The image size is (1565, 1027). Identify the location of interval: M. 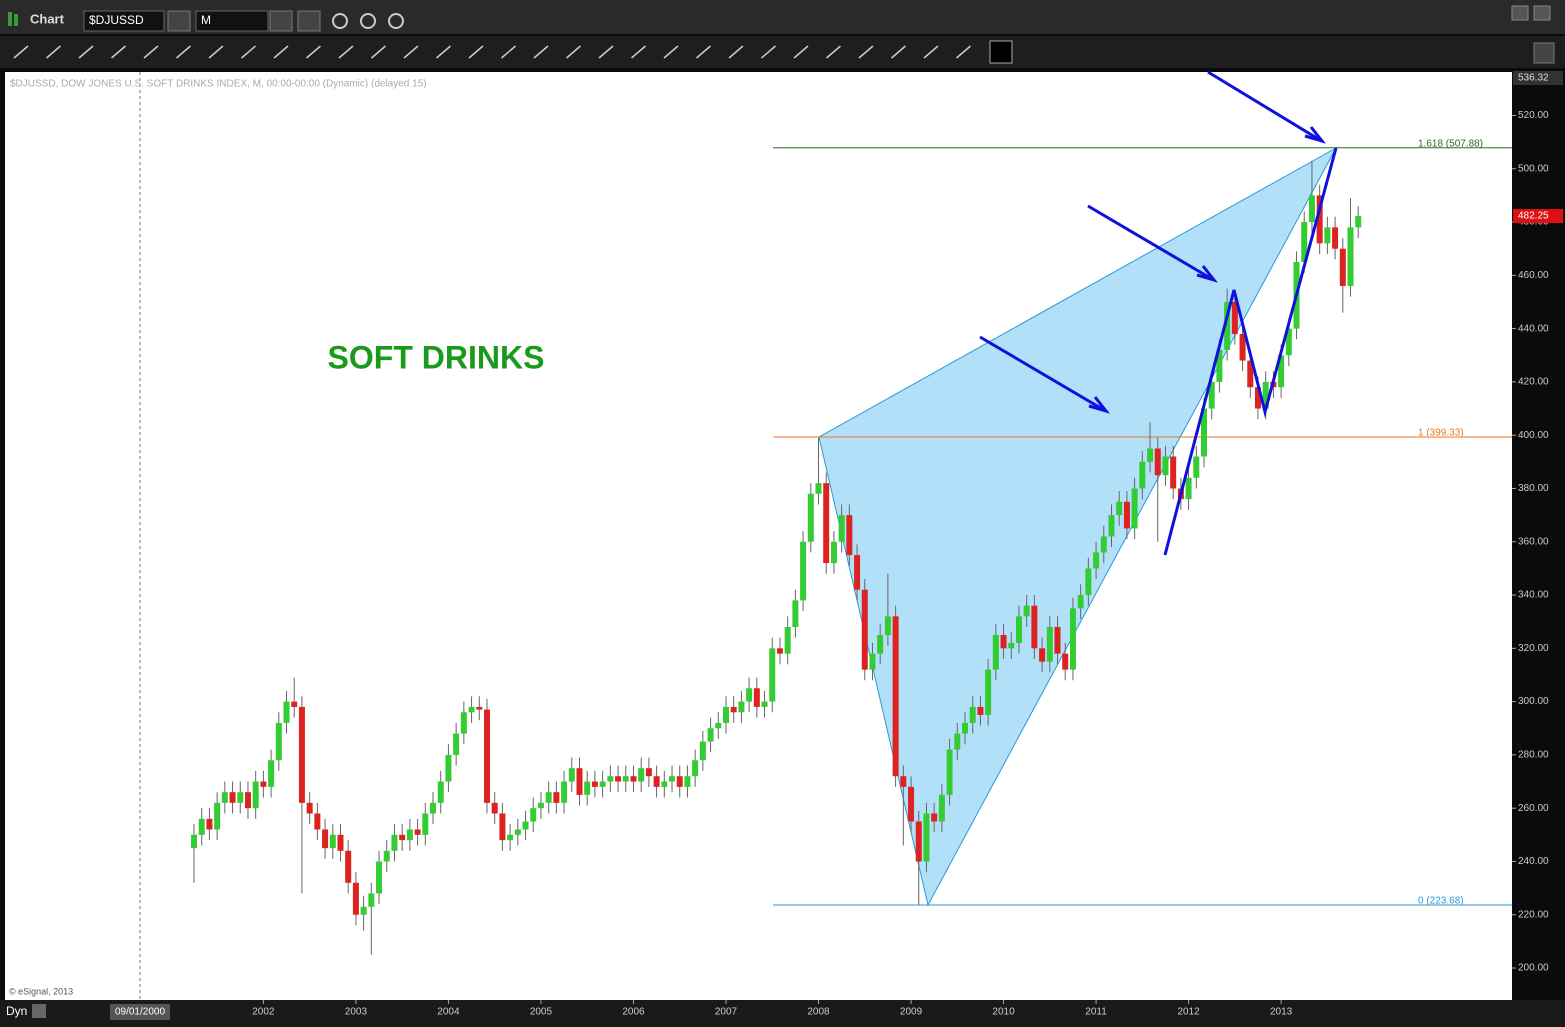
(206, 20).